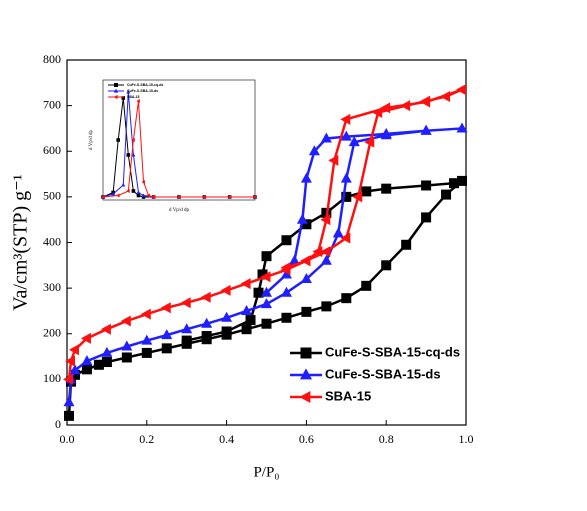  What do you see at coordinates (52, 378) in the screenshot?
I see `y-tick-label: 100` at bounding box center [52, 378].